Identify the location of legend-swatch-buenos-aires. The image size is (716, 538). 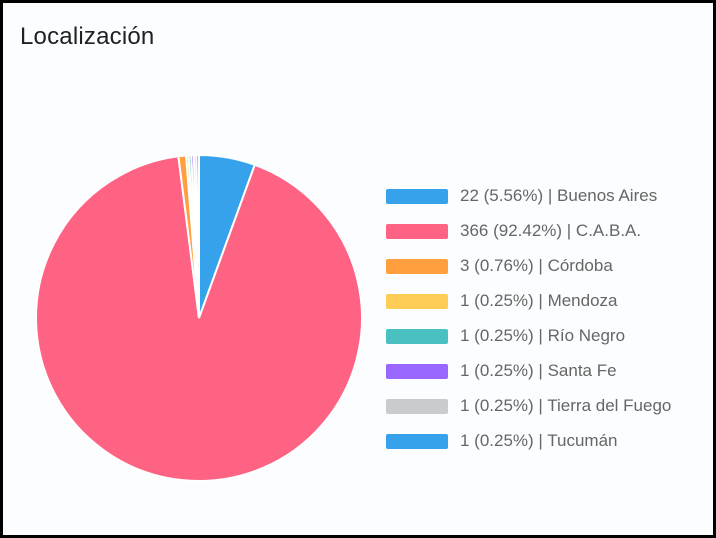
(417, 196).